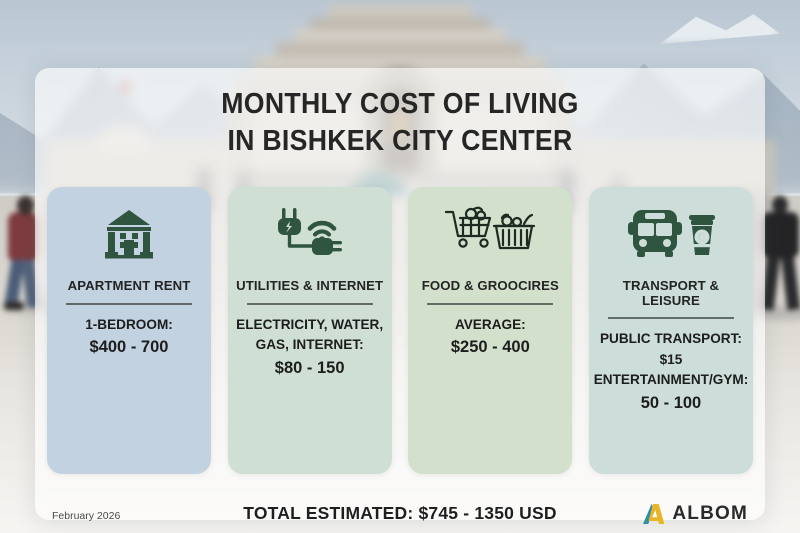  I want to click on card-body: AVERAGE: $250 - 400, so click(490, 338).